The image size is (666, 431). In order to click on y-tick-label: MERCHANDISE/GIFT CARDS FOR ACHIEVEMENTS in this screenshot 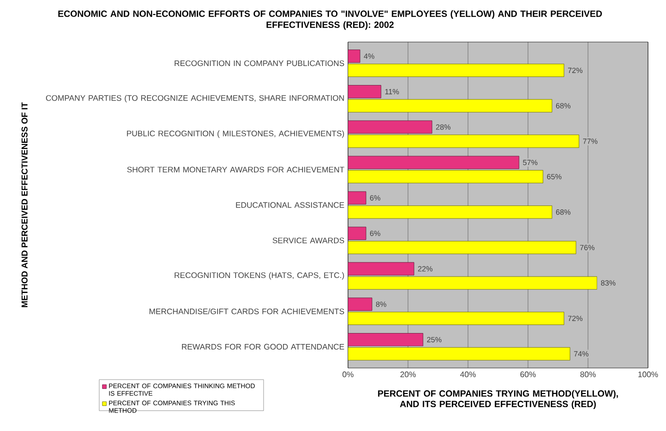, I will do `click(247, 311)`.